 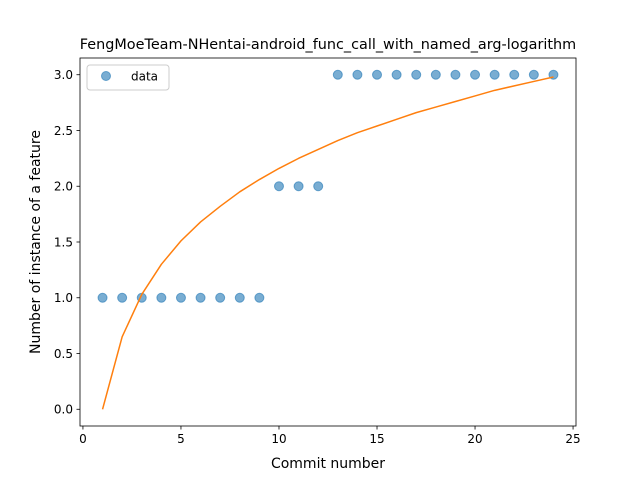 What do you see at coordinates (83, 439) in the screenshot?
I see `x-tick-label: 0` at bounding box center [83, 439].